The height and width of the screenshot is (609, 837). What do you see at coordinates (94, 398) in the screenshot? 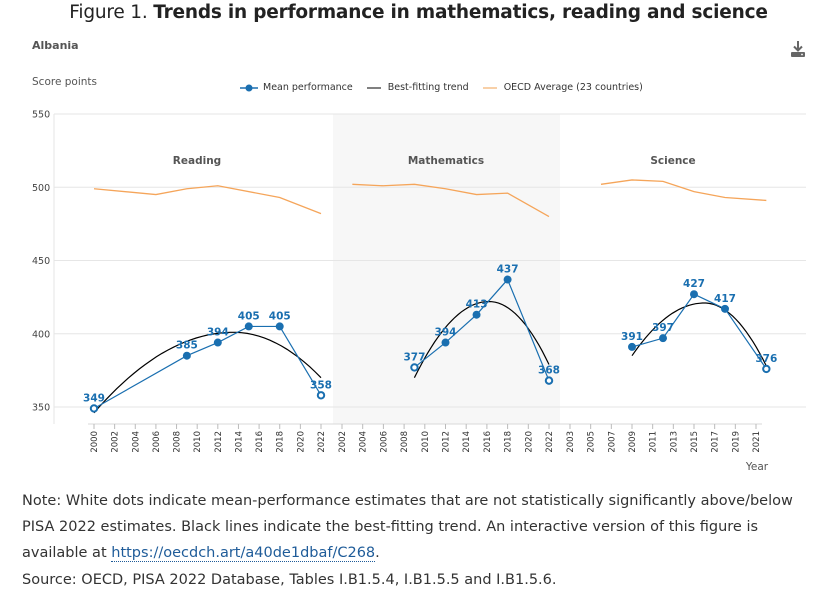
I see `data-label: 349` at bounding box center [94, 398].